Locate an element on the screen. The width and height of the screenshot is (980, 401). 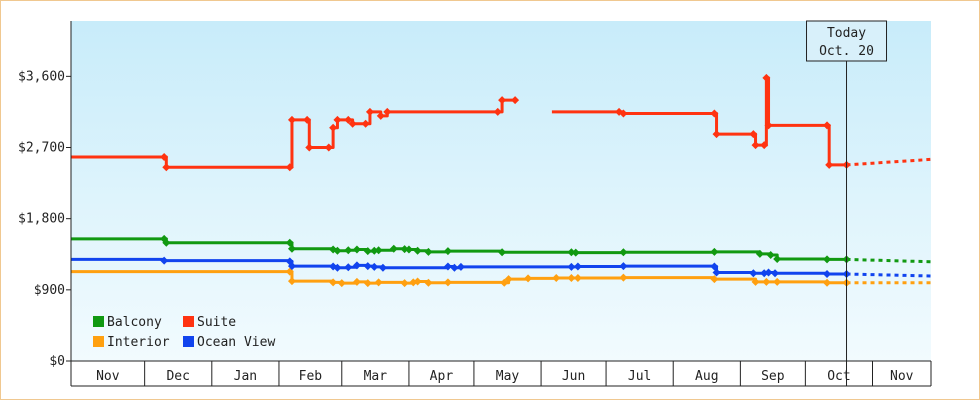
x-tick-label: Feb is located at coordinates (311, 376).